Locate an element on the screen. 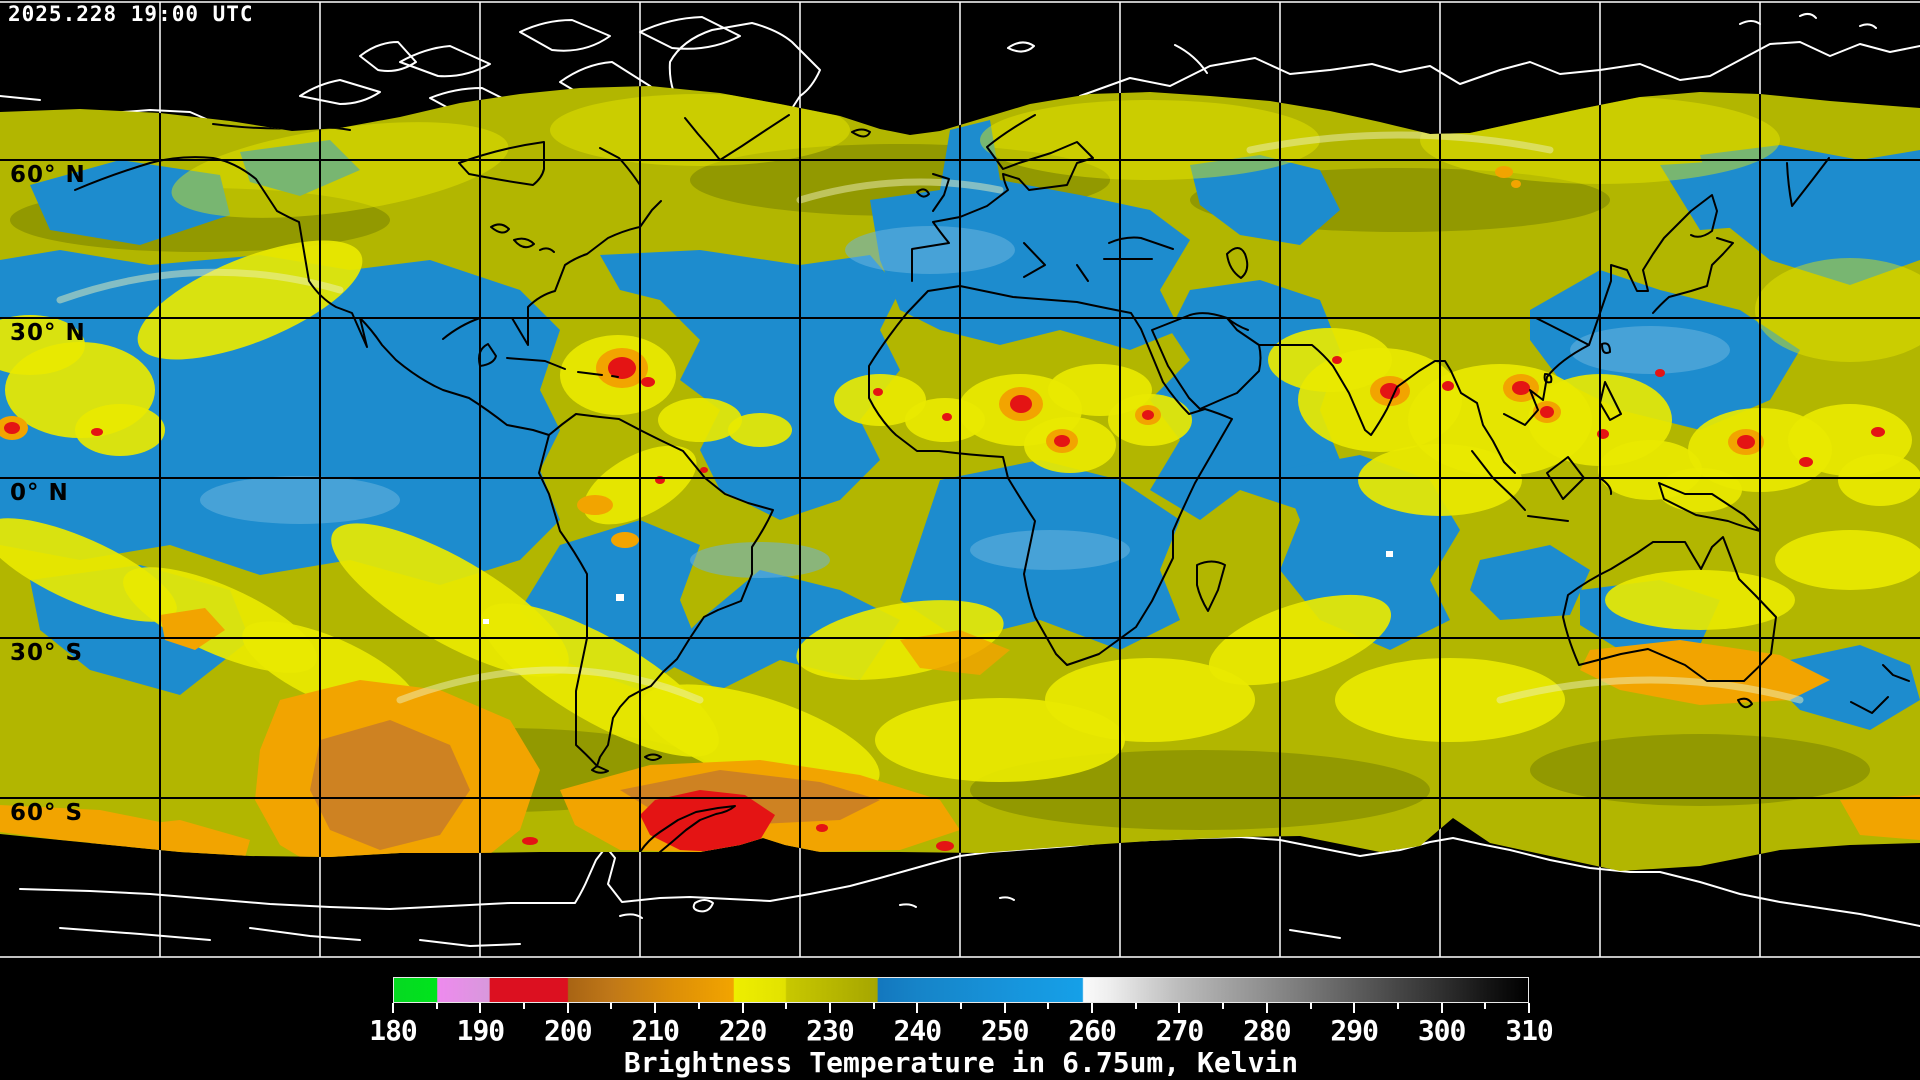  colorbar-tick-label-2: 200 is located at coordinates (568, 1030).